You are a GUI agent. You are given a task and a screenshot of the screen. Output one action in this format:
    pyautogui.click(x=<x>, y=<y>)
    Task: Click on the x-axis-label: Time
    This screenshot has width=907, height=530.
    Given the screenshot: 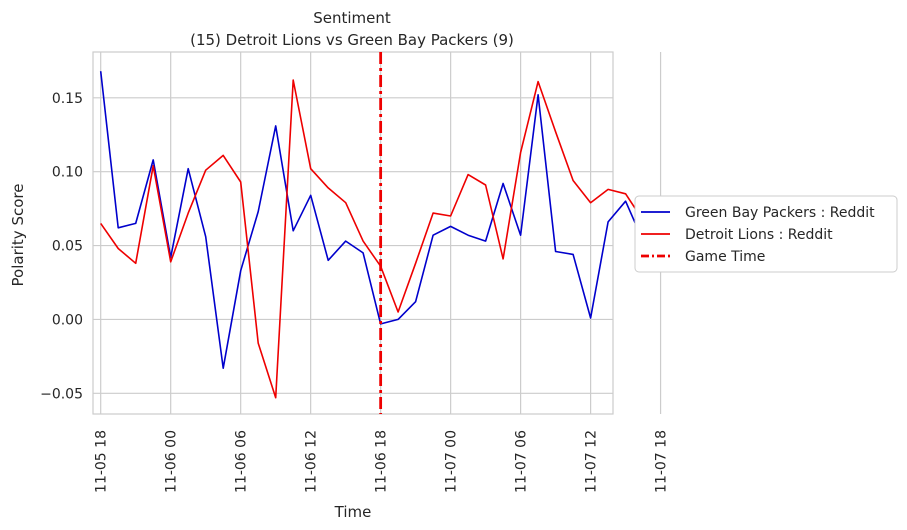 What is the action you would take?
    pyautogui.click(x=353, y=512)
    